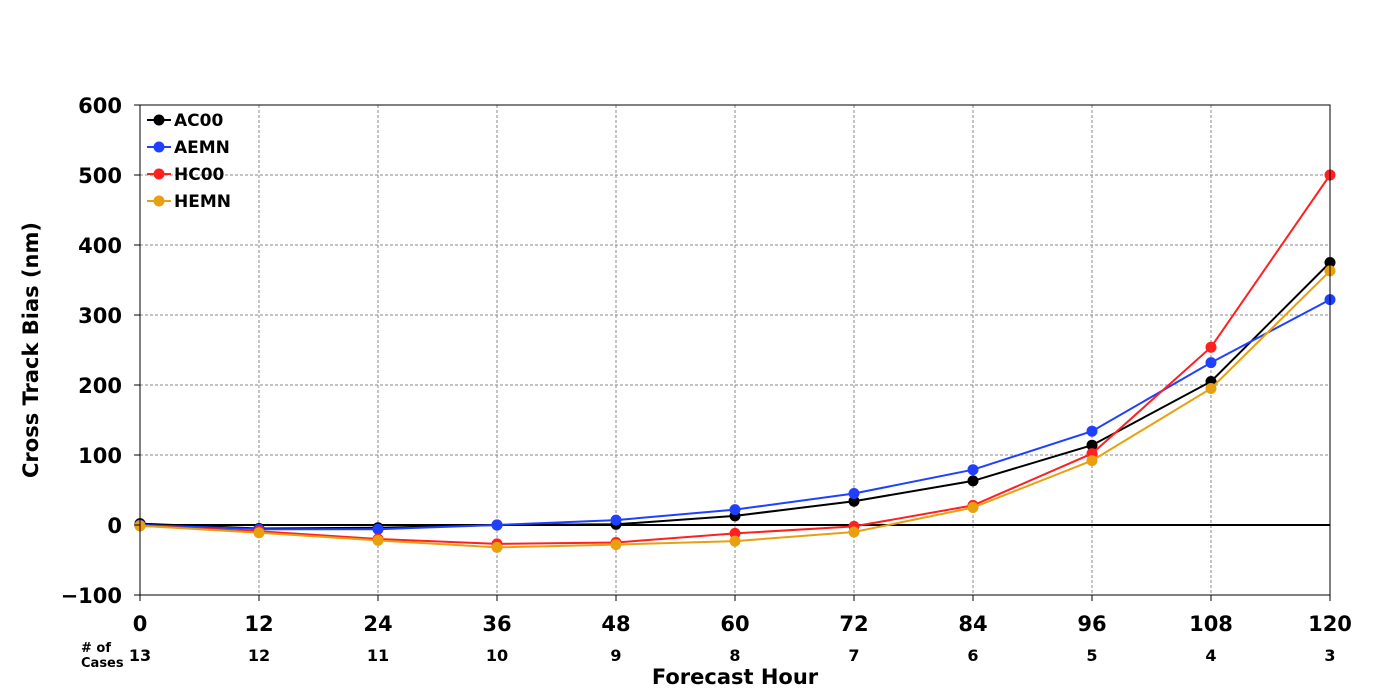  What do you see at coordinates (378, 655) in the screenshot?
I see `case-count: 11` at bounding box center [378, 655].